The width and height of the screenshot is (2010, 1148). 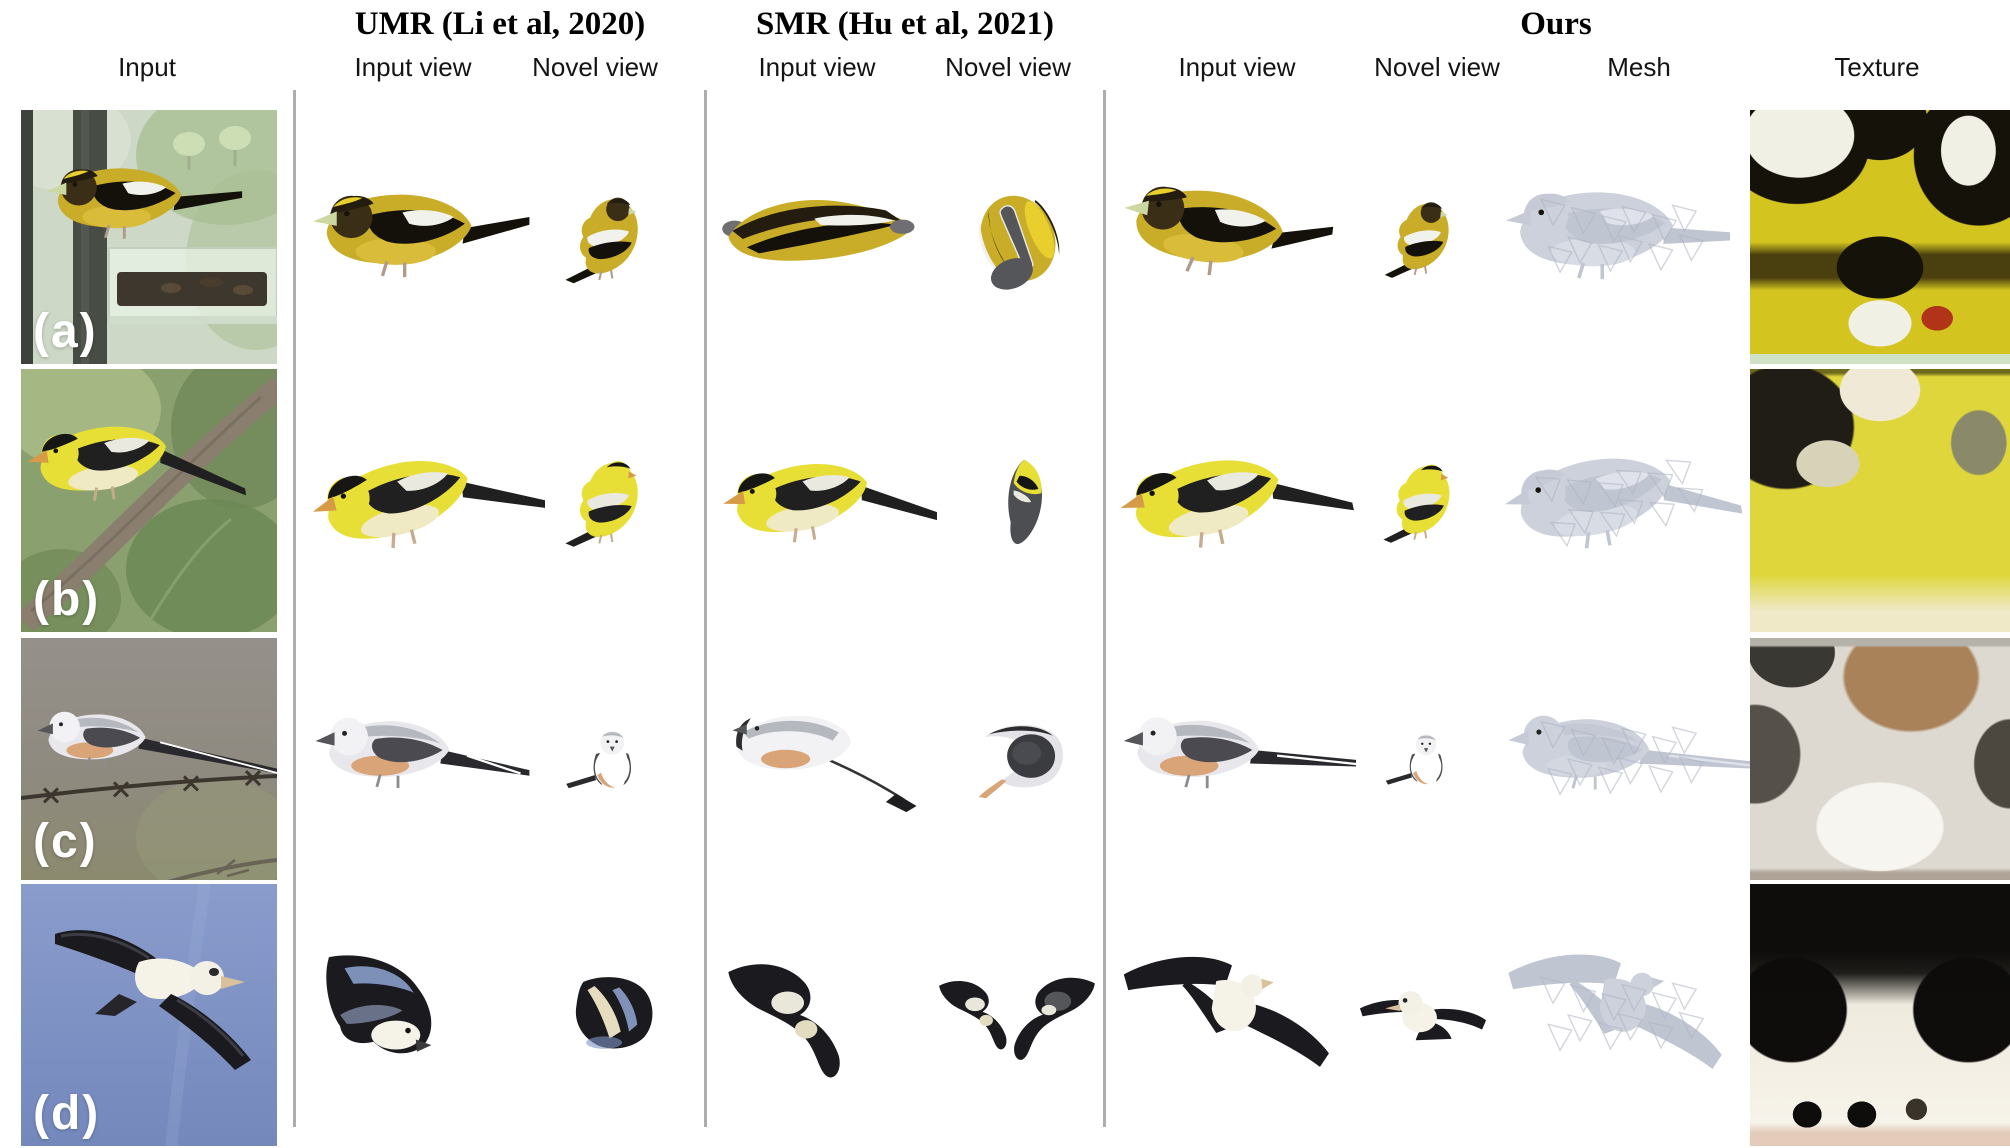 I want to click on column-label-2: Novel view, so click(x=595, y=67).